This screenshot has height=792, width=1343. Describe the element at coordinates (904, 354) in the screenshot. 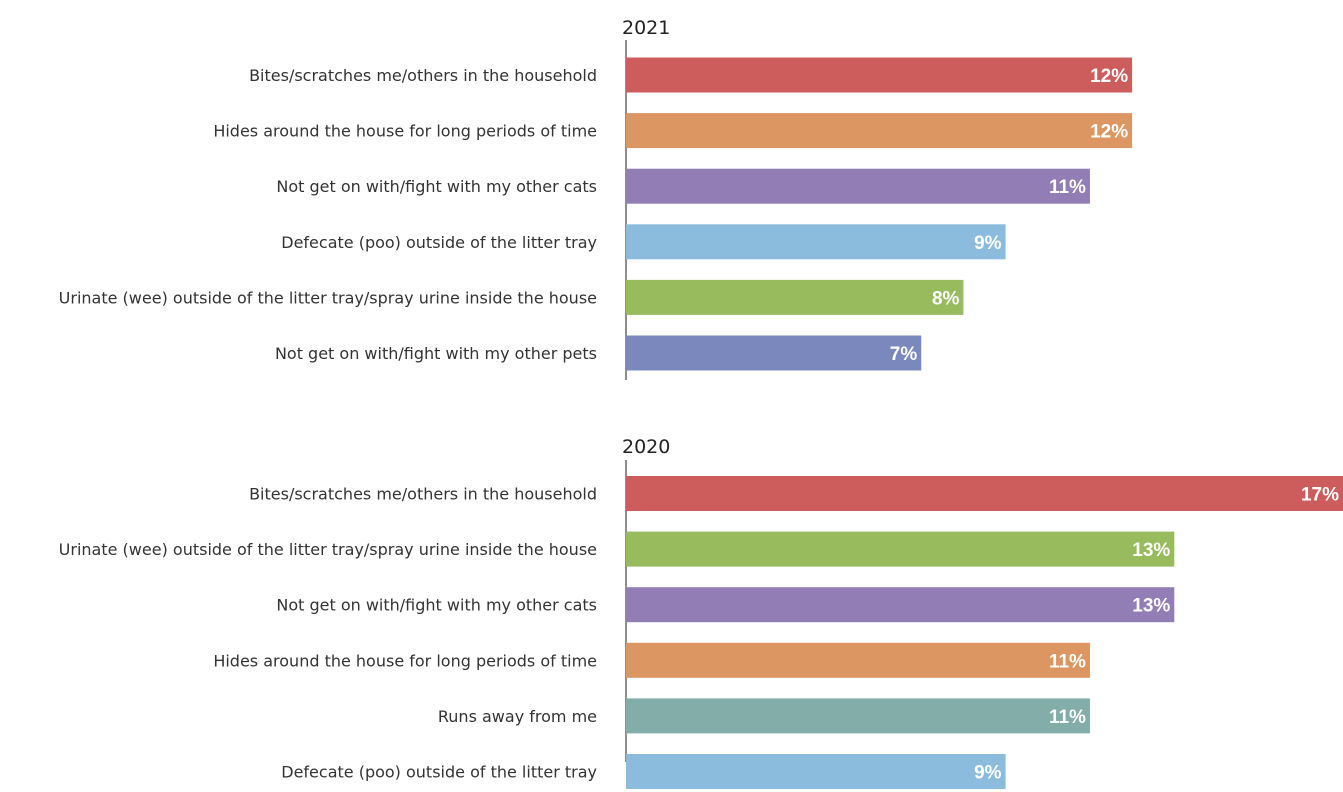

I see `bar-value-label: 7%` at that location.